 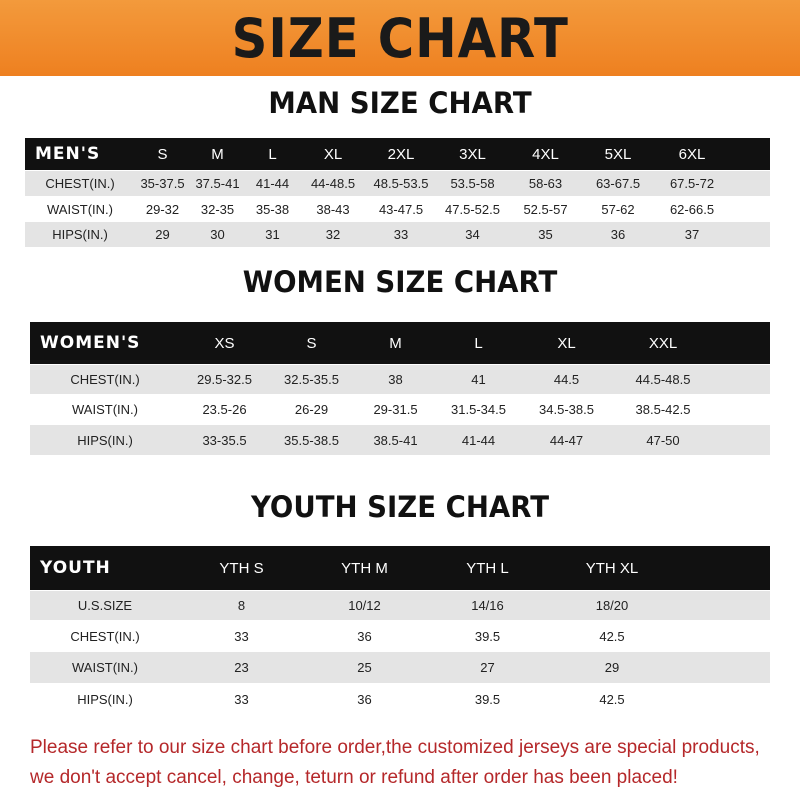 What do you see at coordinates (272, 209) in the screenshot?
I see `measurement-cell: 35-38` at bounding box center [272, 209].